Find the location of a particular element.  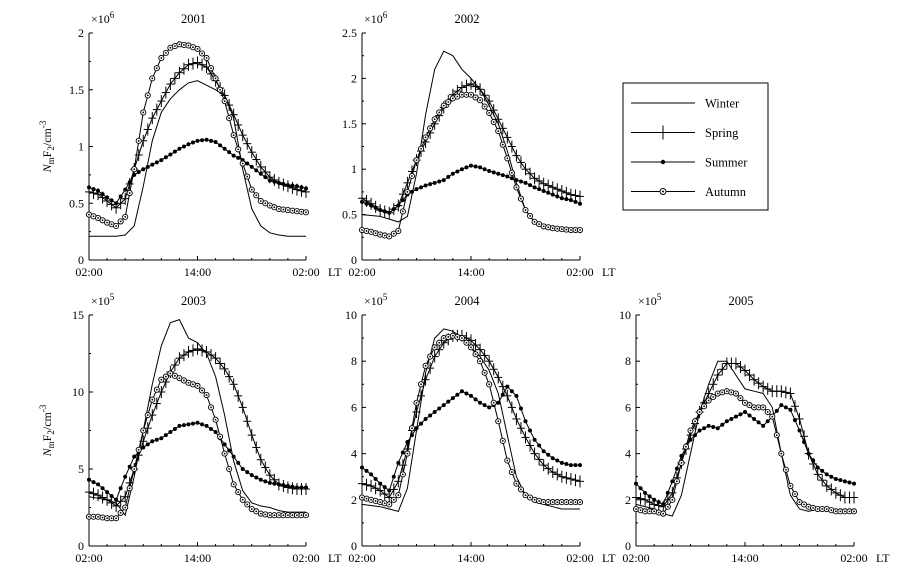

y-axis-label-part: /cm is located at coordinates (47, 136).